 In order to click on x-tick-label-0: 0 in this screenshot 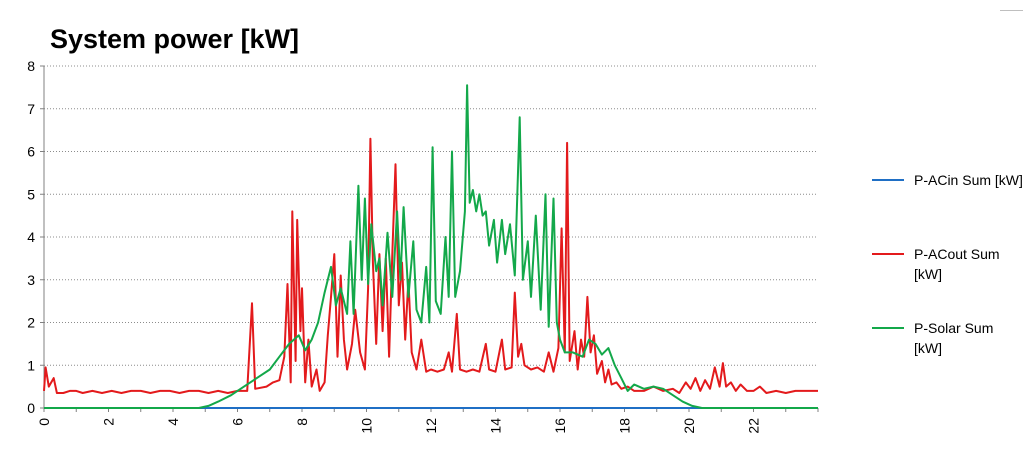, I will do `click(44, 422)`.